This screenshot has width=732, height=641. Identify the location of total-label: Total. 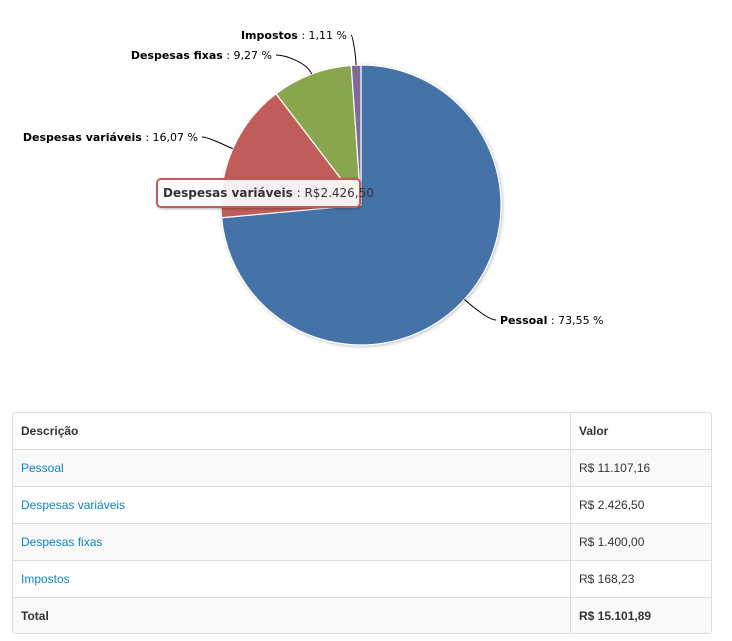
(292, 615).